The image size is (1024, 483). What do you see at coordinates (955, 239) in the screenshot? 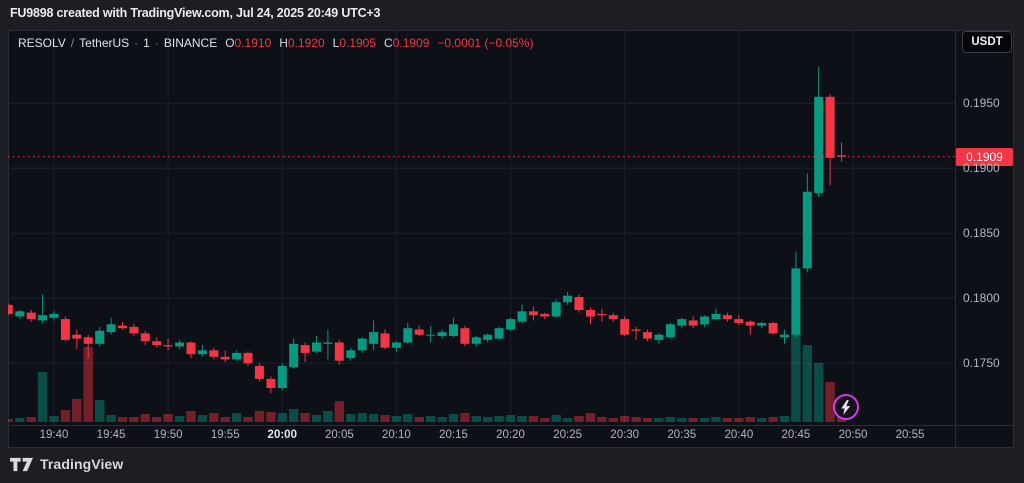
I see `price-axis-separator` at bounding box center [955, 239].